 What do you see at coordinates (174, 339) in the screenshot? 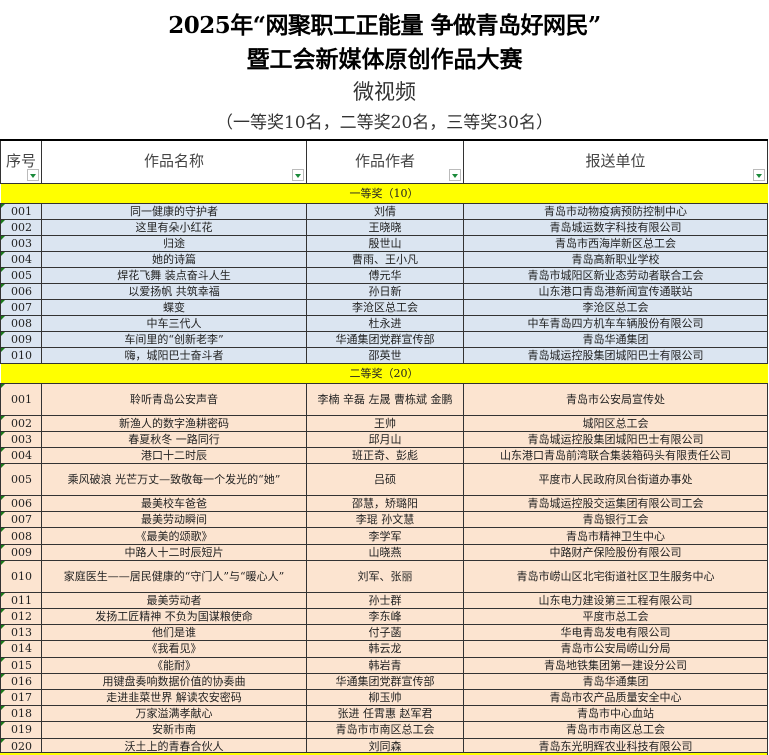
I see `work-title: 车间里的“创新老李”` at bounding box center [174, 339].